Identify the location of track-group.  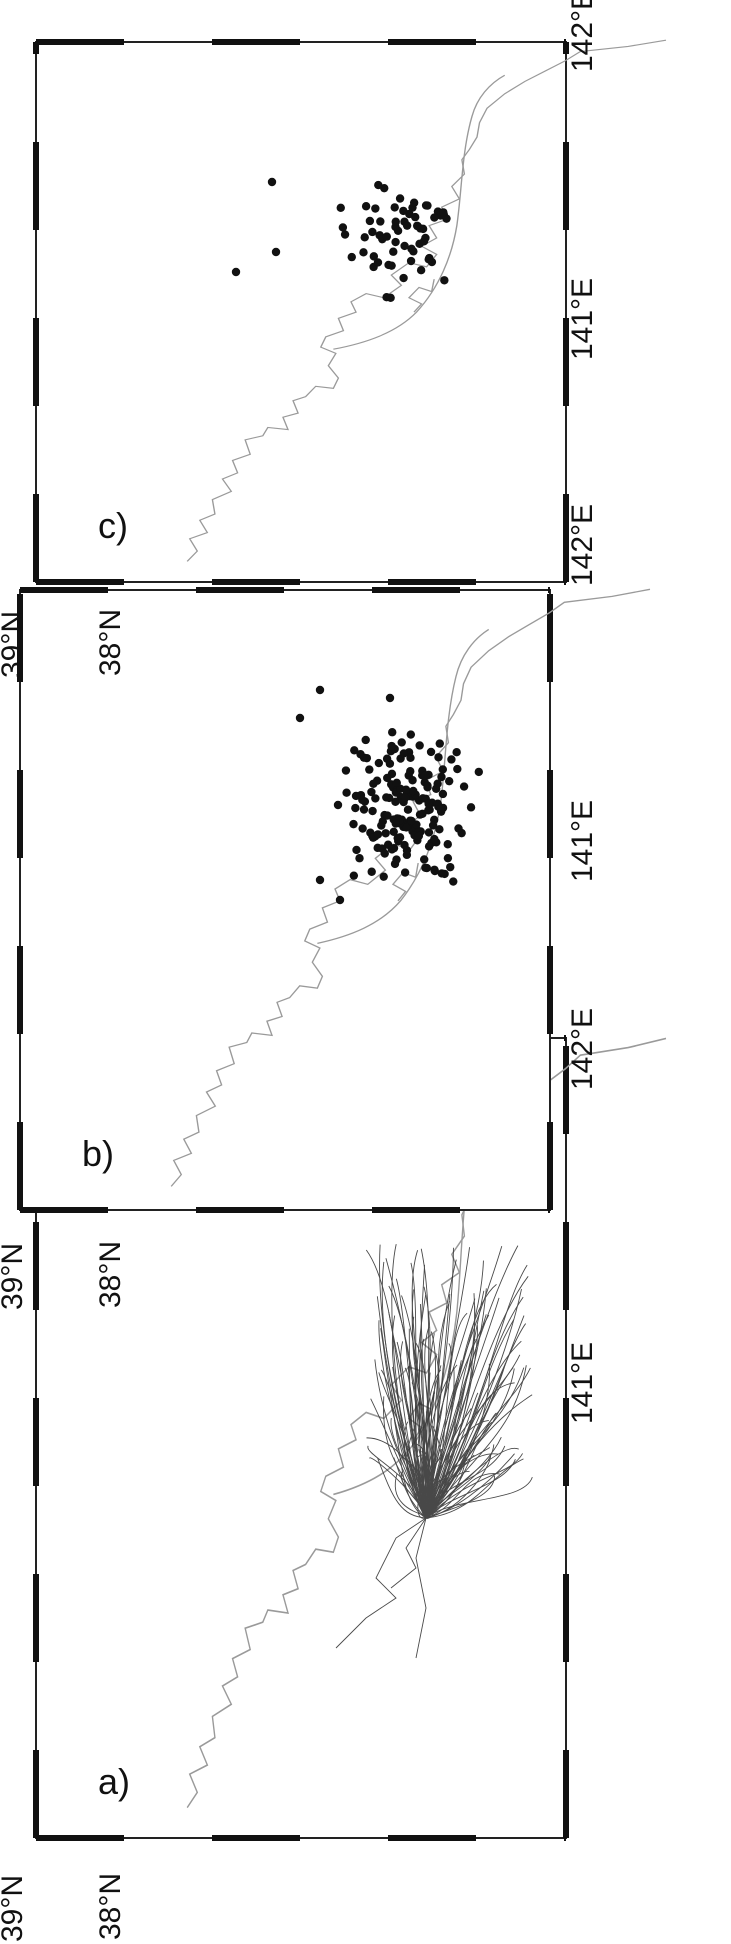
(434, 1451).